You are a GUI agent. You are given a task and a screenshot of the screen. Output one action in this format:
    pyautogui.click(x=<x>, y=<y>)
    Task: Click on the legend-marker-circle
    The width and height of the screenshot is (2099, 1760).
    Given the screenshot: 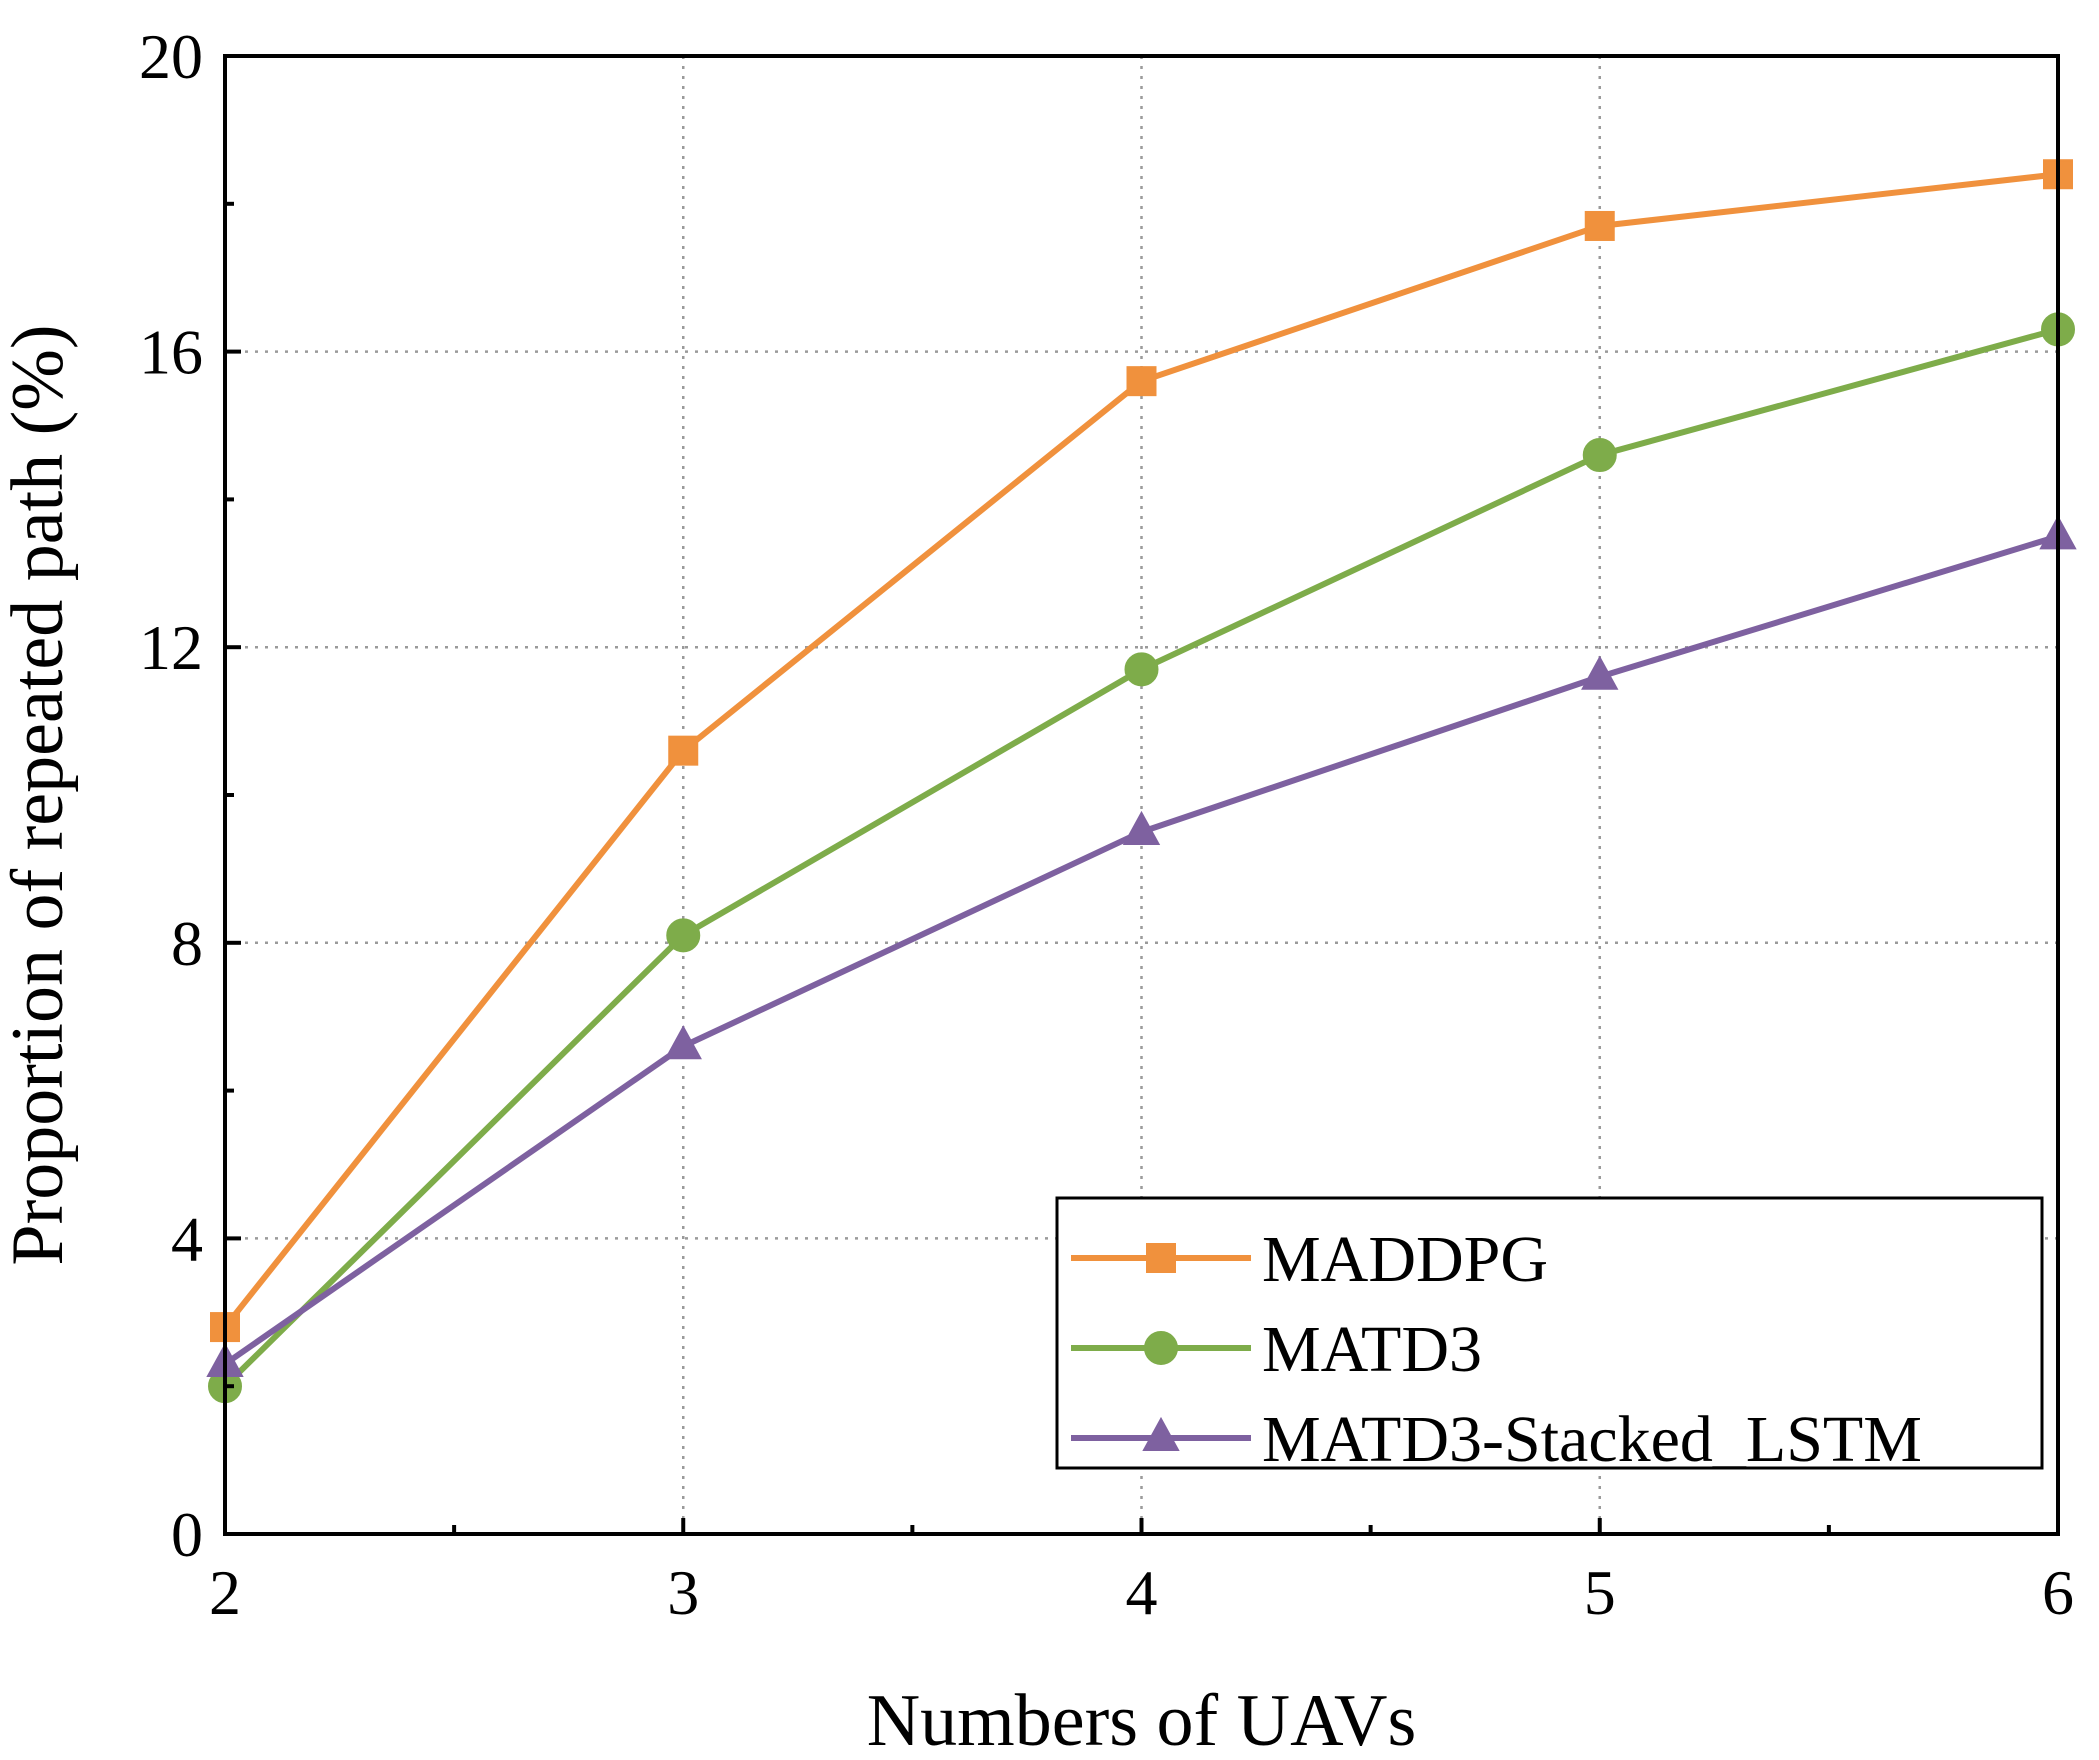 What is the action you would take?
    pyautogui.click(x=1161, y=1348)
    